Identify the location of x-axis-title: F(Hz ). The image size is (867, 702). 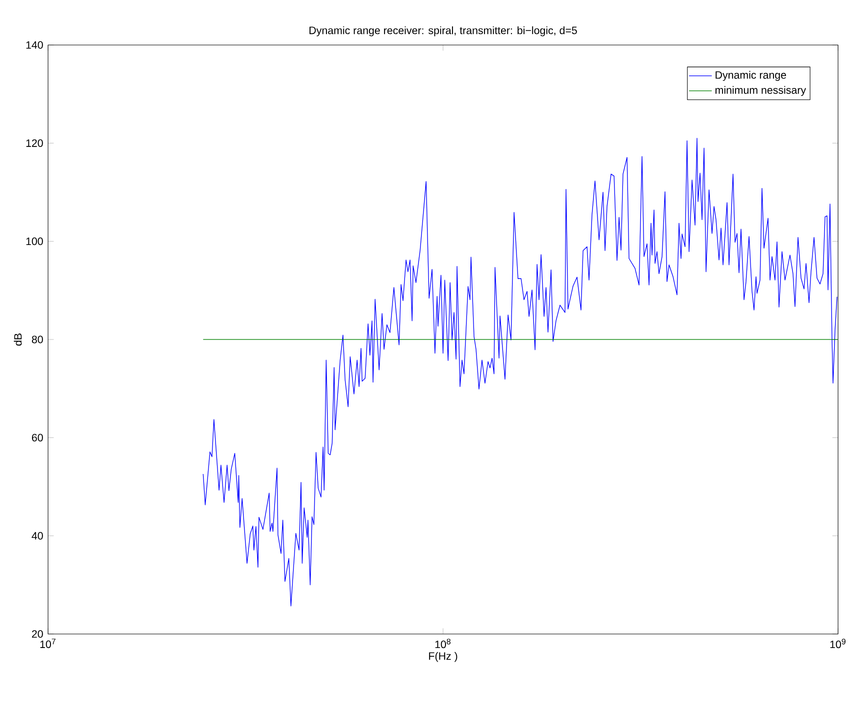
(443, 657).